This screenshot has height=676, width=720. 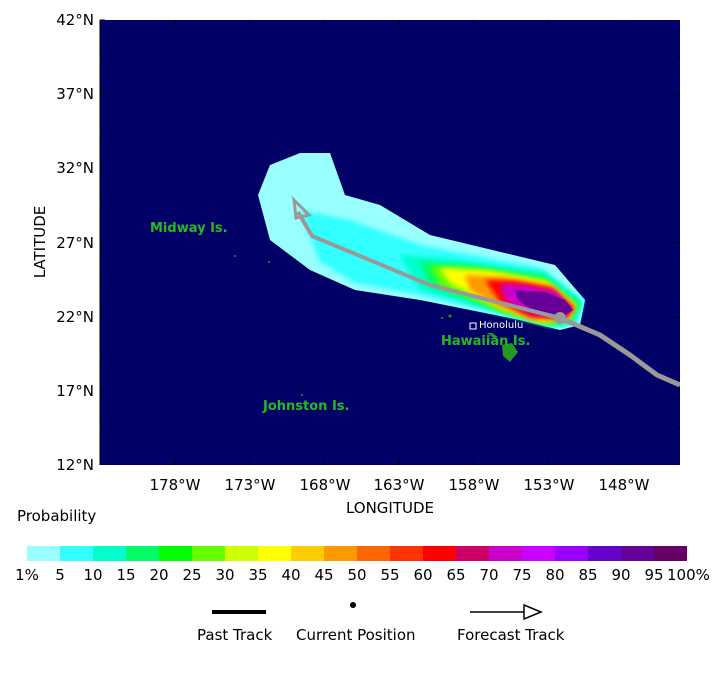 What do you see at coordinates (159, 575) in the screenshot?
I see `colorbar-label: 20` at bounding box center [159, 575].